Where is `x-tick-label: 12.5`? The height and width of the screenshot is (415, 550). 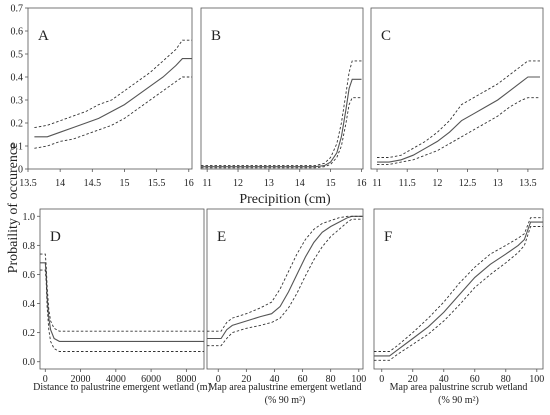 x-tick-label: 12.5 is located at coordinates (468, 183).